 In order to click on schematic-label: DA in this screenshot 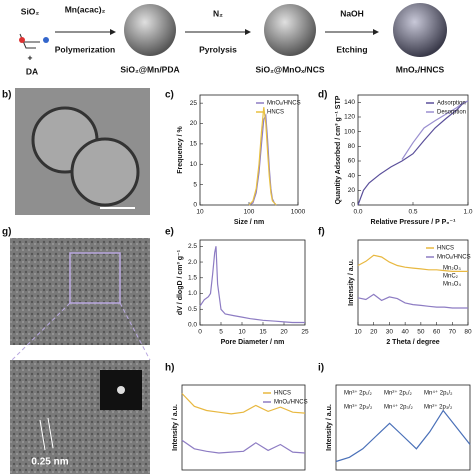, I will do `click(32, 71)`.